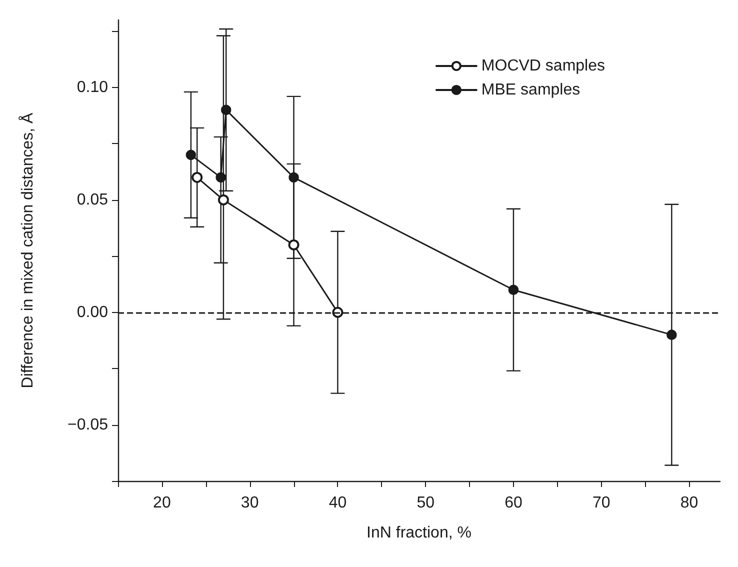  What do you see at coordinates (543, 66) in the screenshot?
I see `legend-label: MOCVD samples` at bounding box center [543, 66].